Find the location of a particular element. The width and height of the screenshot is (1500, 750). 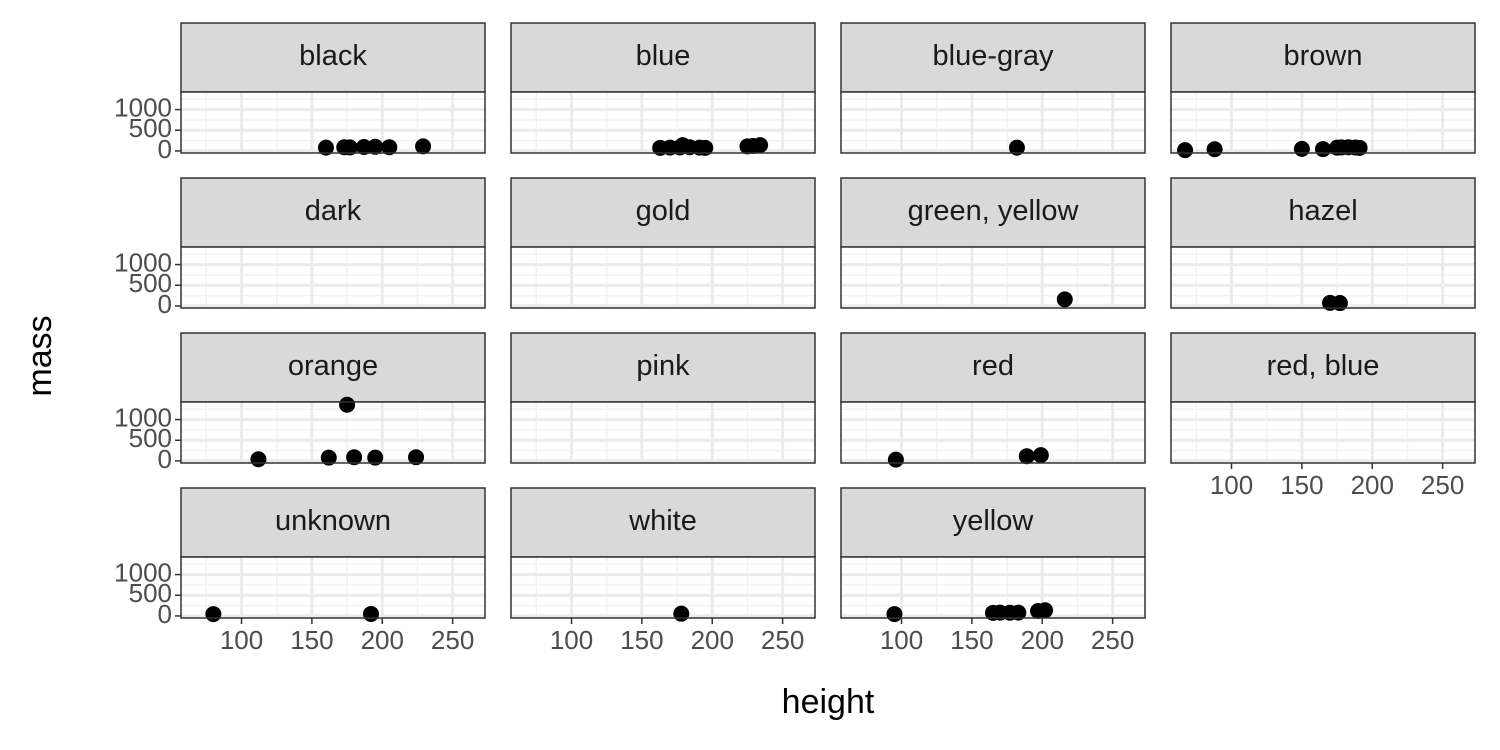

y-axis-title: mass is located at coordinates (40, 355).